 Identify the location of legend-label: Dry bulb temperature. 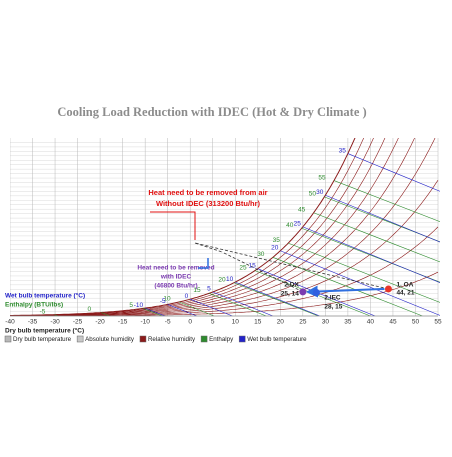
(42, 339).